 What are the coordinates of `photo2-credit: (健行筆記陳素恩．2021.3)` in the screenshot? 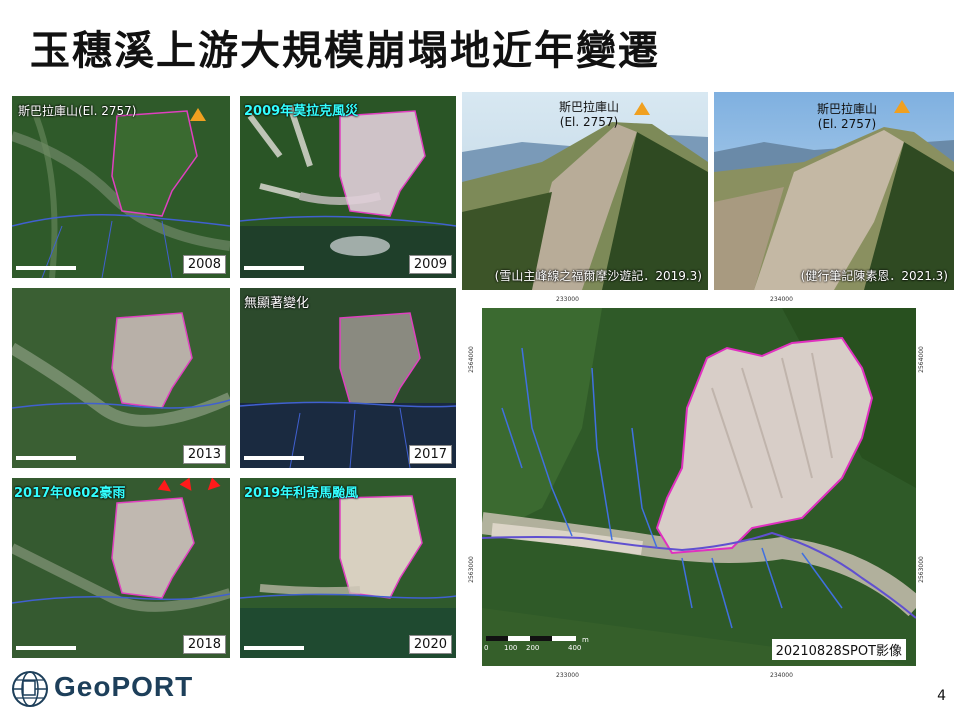 It's located at (874, 276).